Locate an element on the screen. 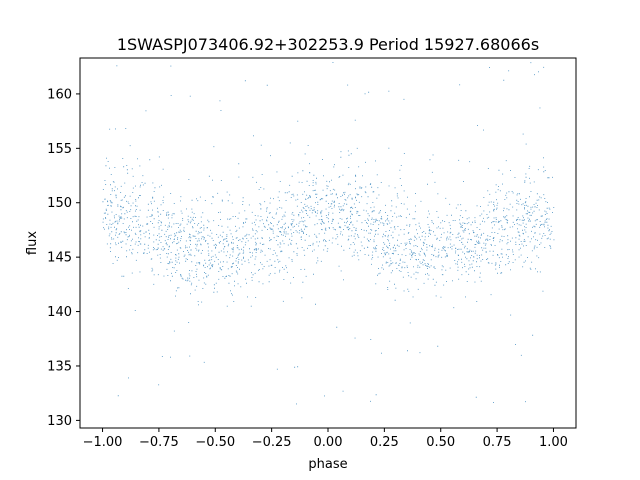 This screenshot has width=640, height=480. y-tick-label: 155 is located at coordinates (59, 149).